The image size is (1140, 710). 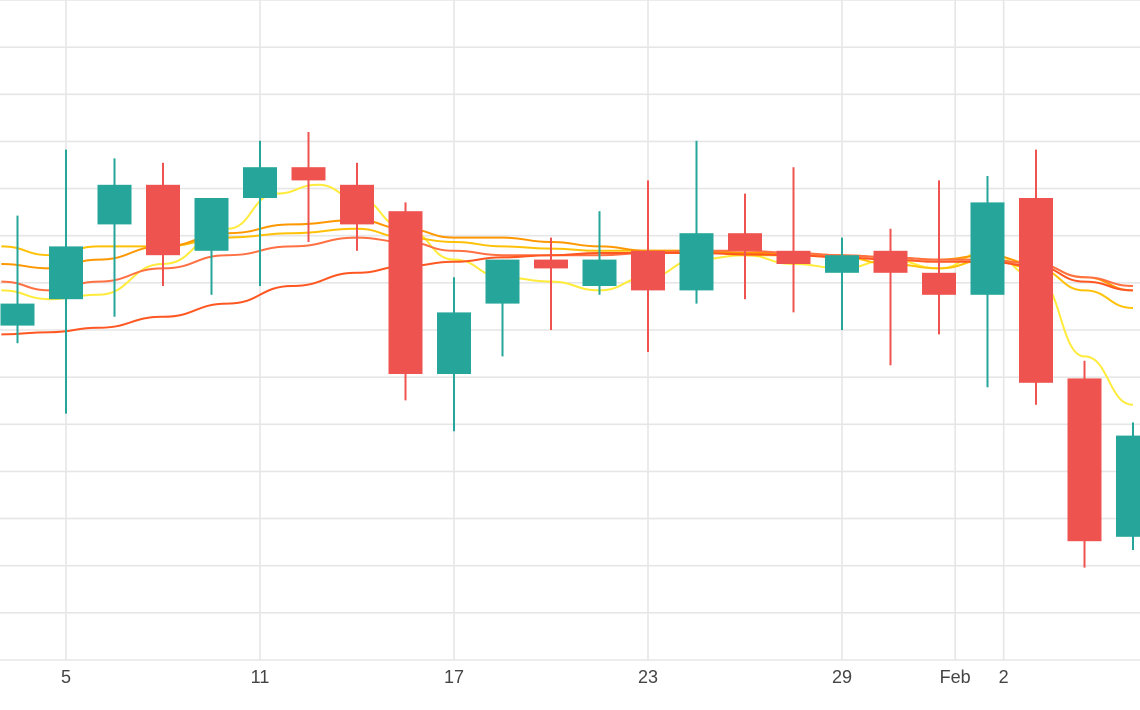 What do you see at coordinates (648, 677) in the screenshot?
I see `x-tick-label: 23` at bounding box center [648, 677].